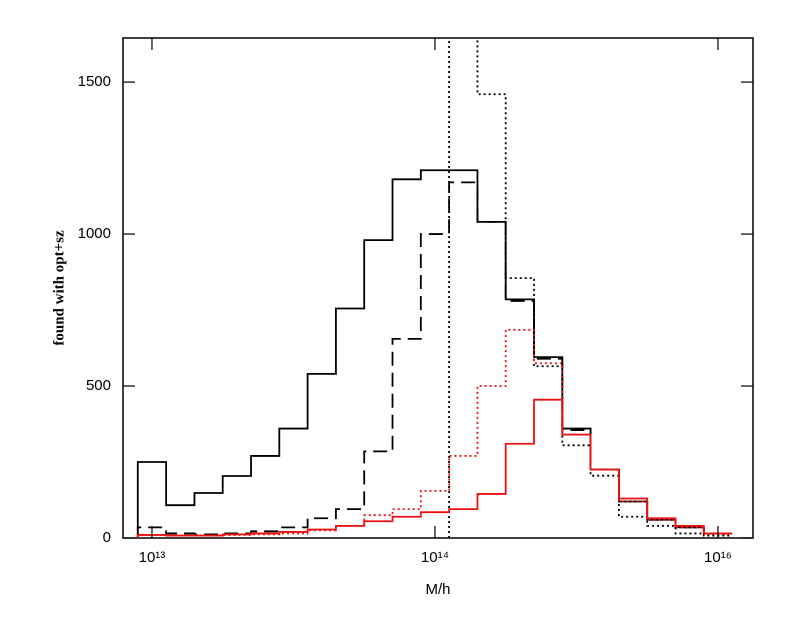 This screenshot has width=797, height=622. I want to click on x-tick-label: 10¹⁶, so click(718, 557).